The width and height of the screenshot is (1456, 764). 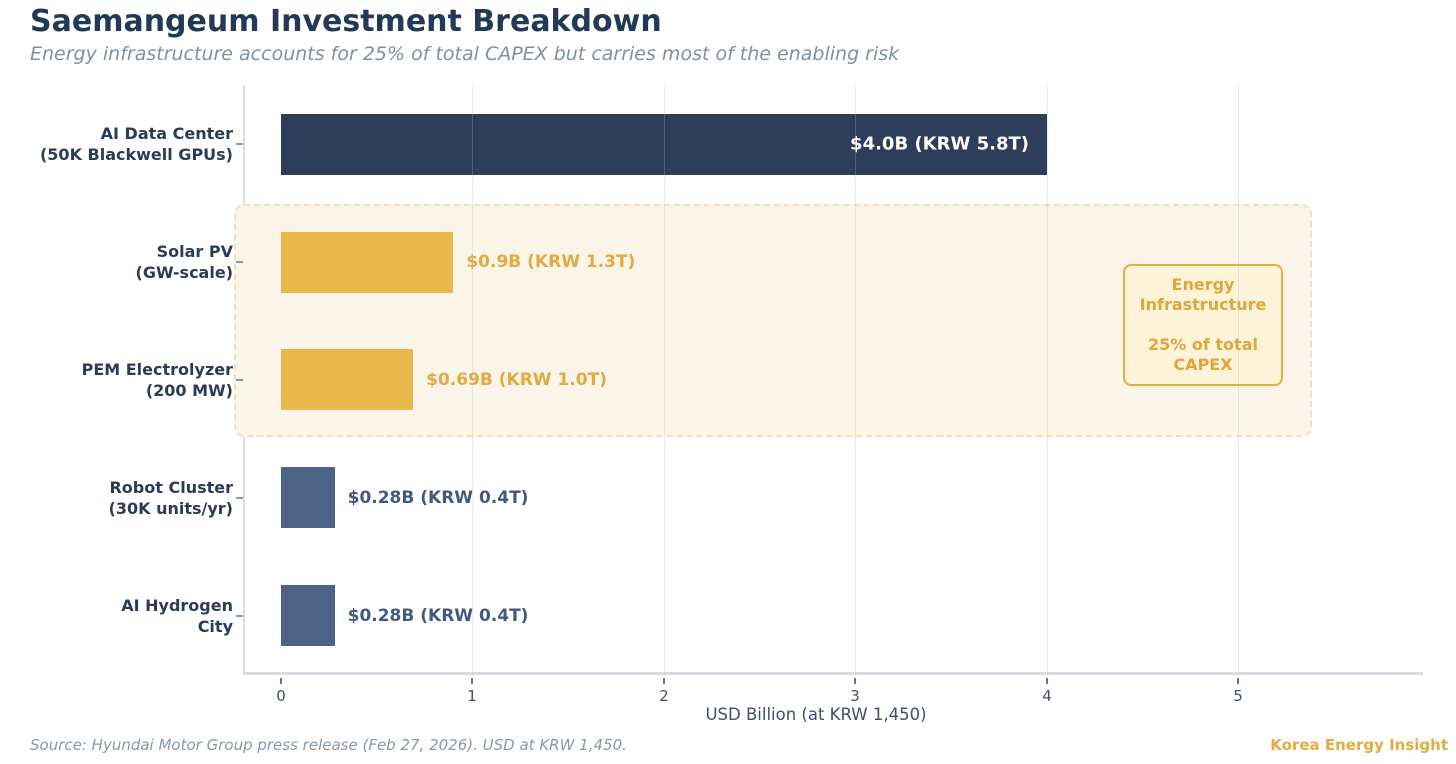 I want to click on bar-robot-cluster, so click(x=308, y=497).